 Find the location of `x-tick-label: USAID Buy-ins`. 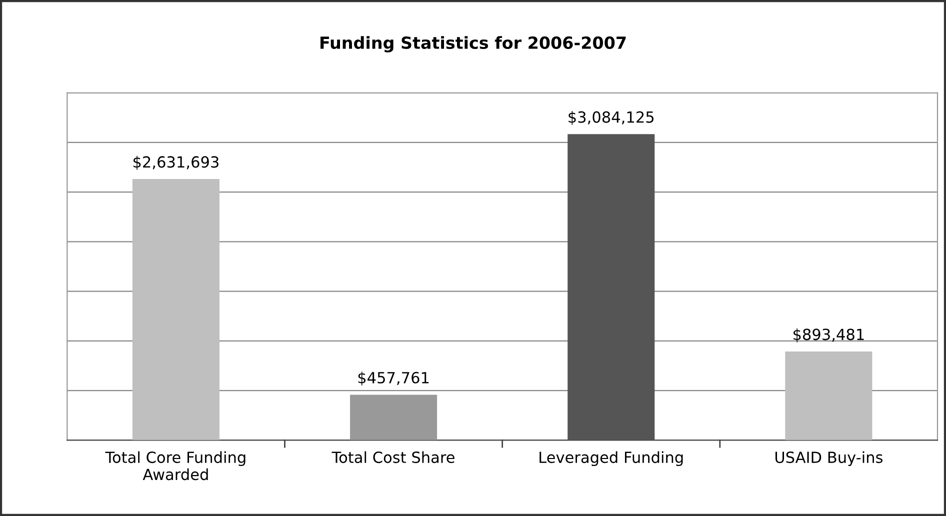

x-tick-label: USAID Buy-ins is located at coordinates (828, 458).